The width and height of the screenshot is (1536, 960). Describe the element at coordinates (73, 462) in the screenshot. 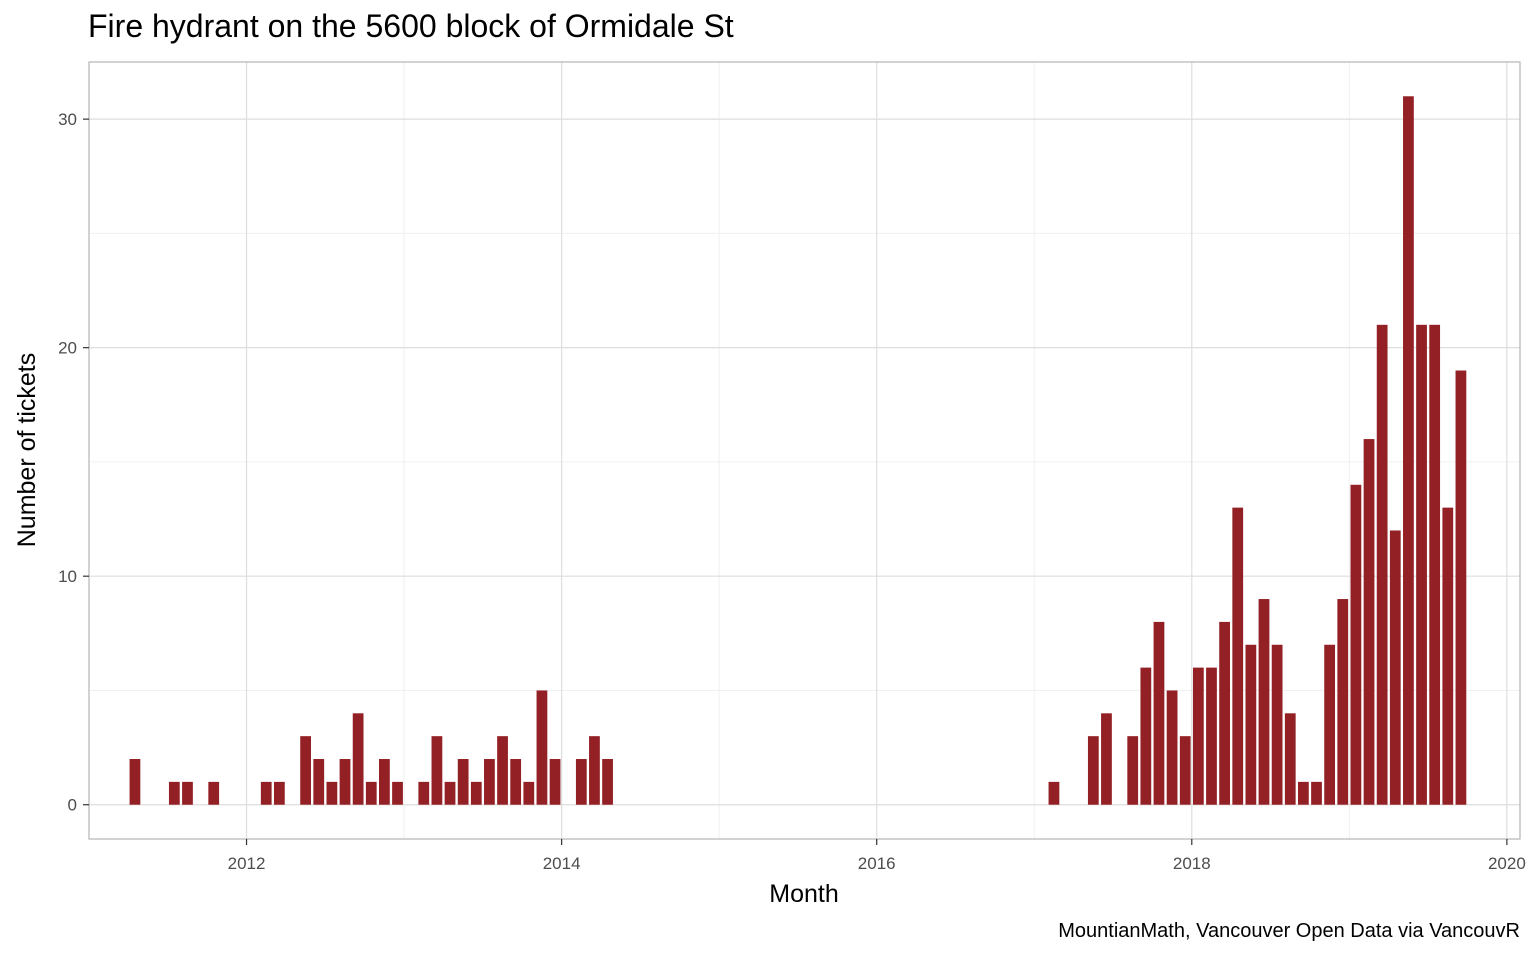

I see `y-ticks: 0 10 20 30` at that location.